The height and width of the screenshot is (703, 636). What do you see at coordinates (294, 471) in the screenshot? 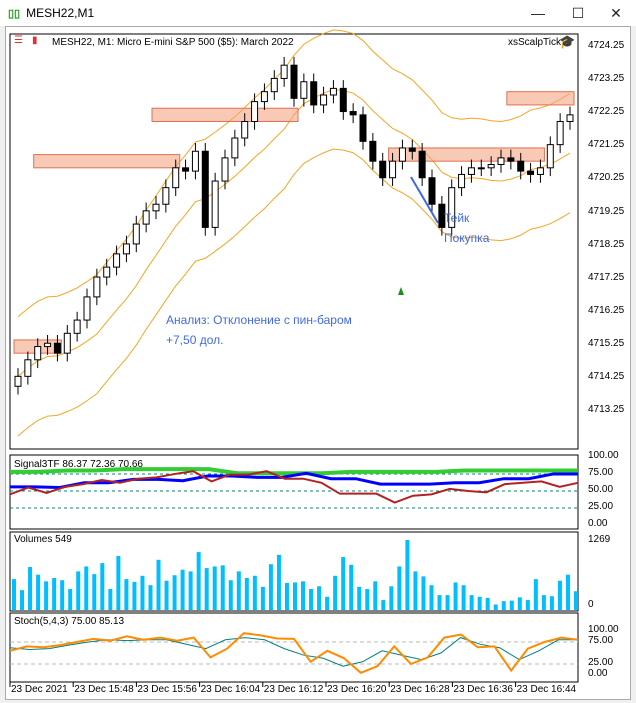
I see `signal-green-line` at bounding box center [294, 471].